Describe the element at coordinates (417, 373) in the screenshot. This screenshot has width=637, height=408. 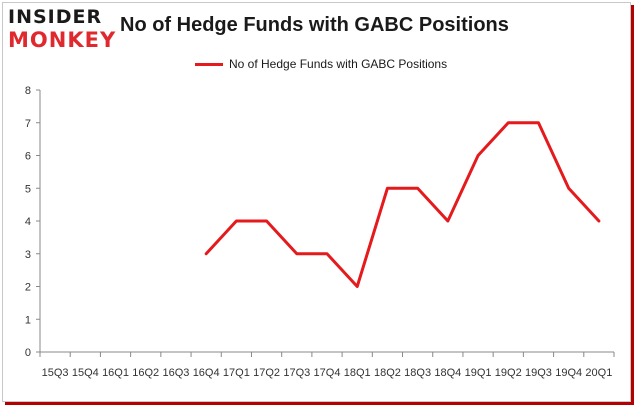
I see `x-tick-label: 18Q3` at that location.